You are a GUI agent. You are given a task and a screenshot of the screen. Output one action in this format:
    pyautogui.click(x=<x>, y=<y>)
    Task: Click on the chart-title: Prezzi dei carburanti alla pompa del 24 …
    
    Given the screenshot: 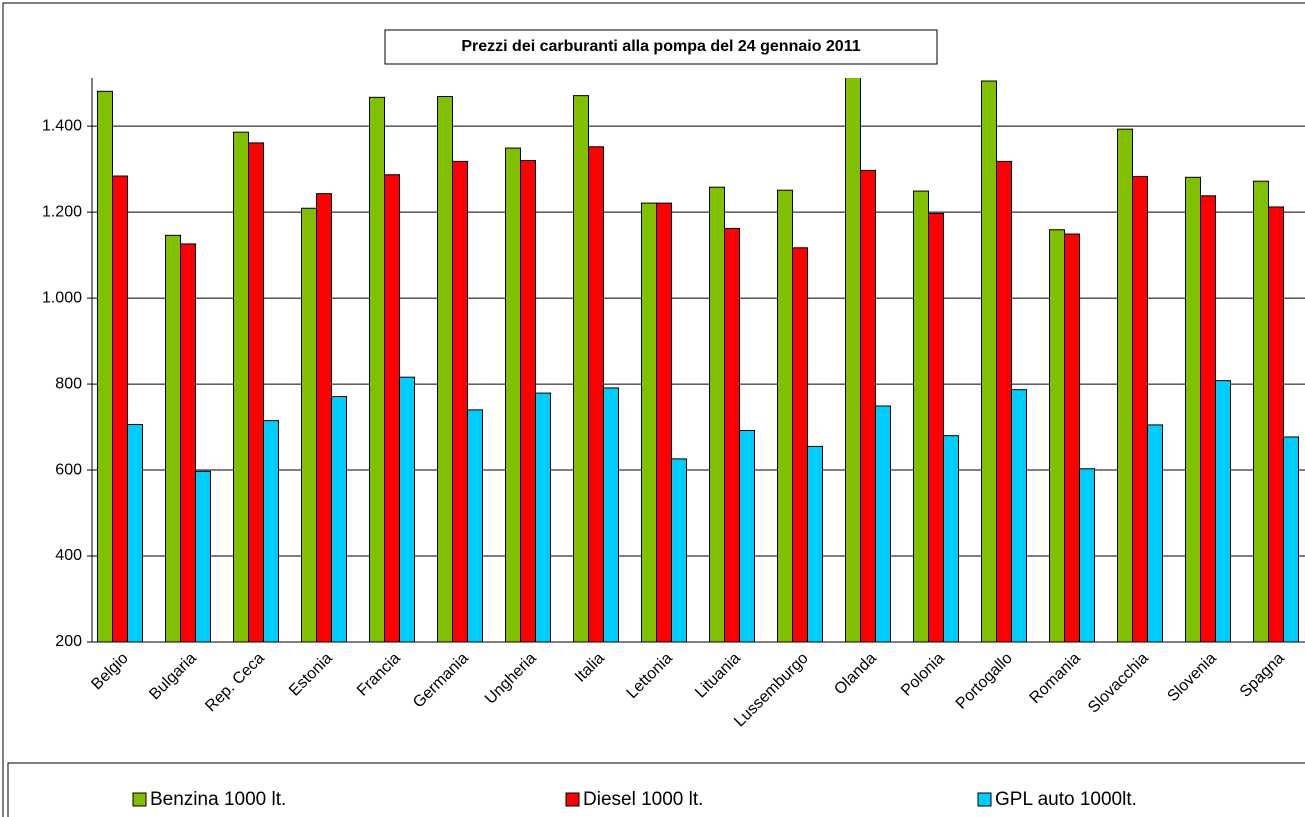 What is the action you would take?
    pyautogui.click(x=660, y=46)
    